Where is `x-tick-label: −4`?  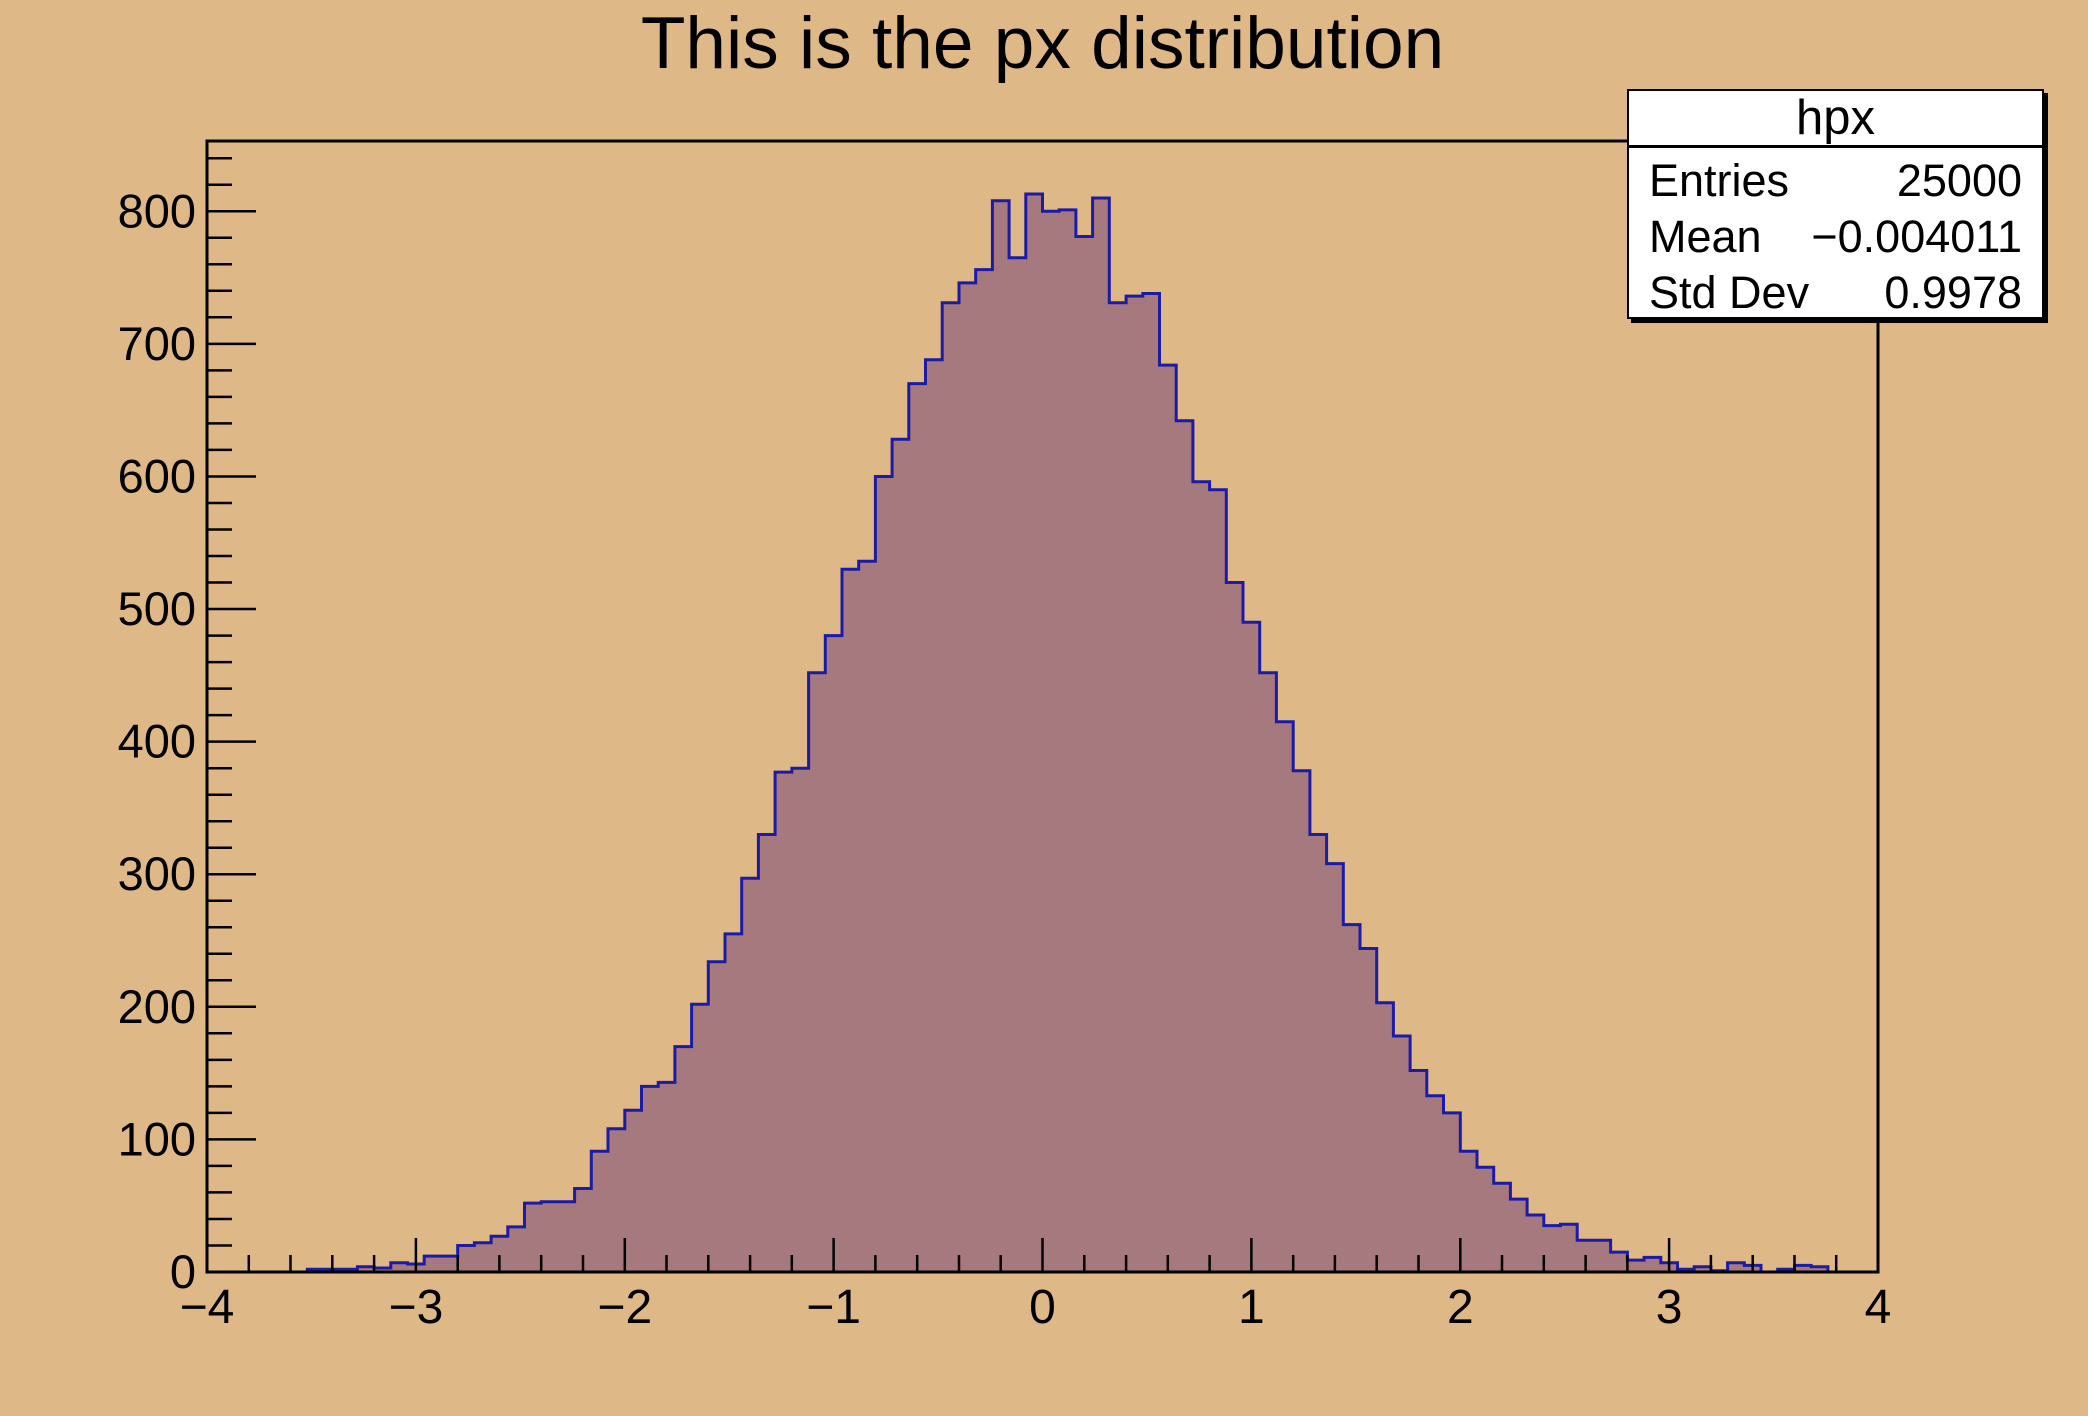 x-tick-label: −4 is located at coordinates (207, 1307).